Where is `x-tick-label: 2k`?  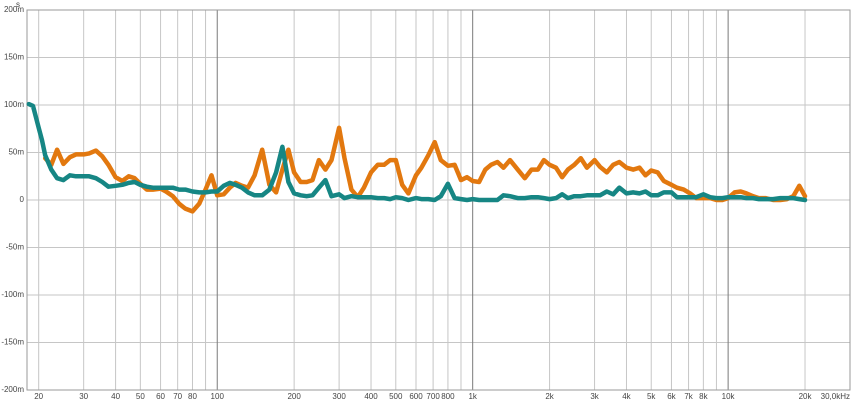 x-tick-label: 2k is located at coordinates (549, 396).